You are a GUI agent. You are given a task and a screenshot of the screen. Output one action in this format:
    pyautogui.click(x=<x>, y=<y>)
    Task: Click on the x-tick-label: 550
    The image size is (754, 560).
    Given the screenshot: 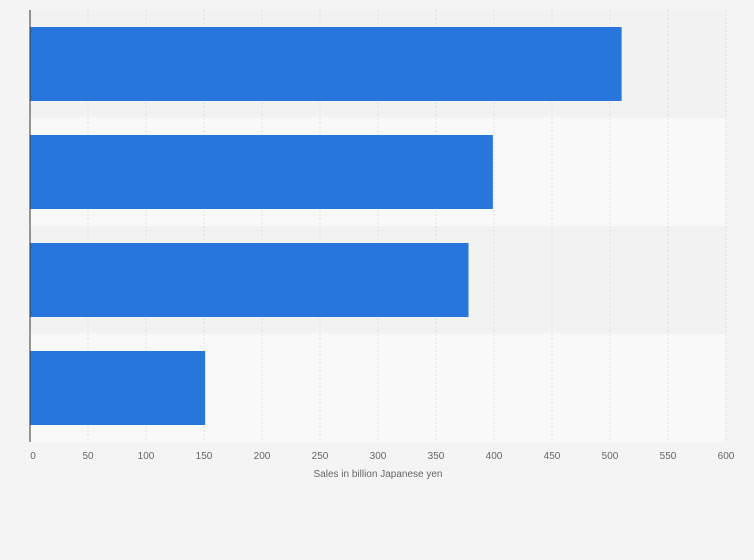 What is the action you would take?
    pyautogui.click(x=668, y=456)
    